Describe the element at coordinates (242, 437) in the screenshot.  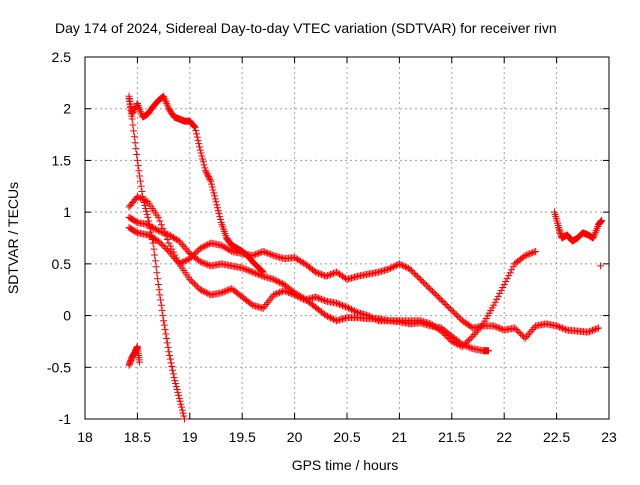
I see `x-tick-label: 19.5` at that location.